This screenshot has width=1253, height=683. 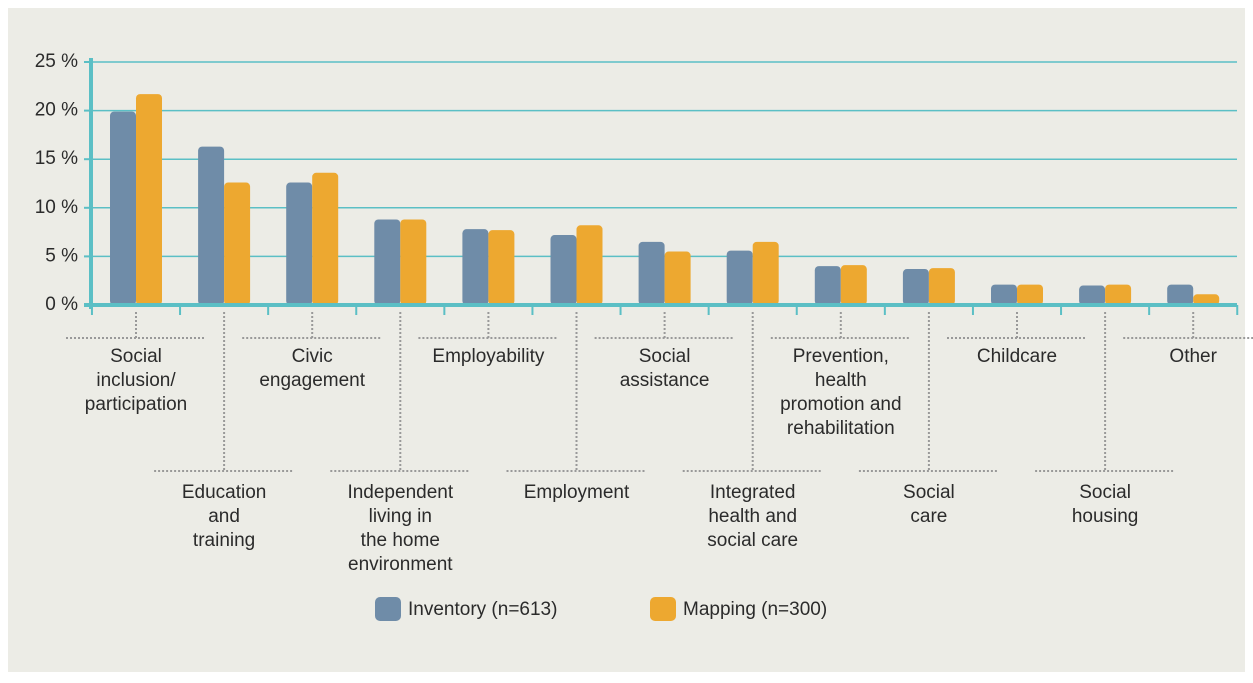 What do you see at coordinates (929, 504) in the screenshot?
I see `x-tick-label: Social care` at bounding box center [929, 504].